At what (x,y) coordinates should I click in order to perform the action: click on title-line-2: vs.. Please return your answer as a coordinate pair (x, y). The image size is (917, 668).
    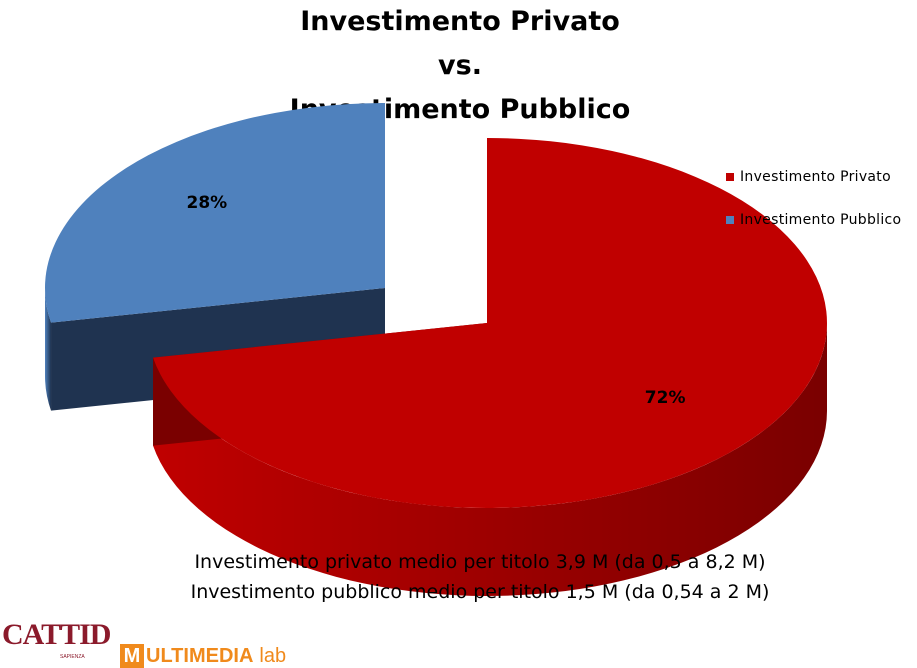
    Looking at the image, I should click on (460, 65).